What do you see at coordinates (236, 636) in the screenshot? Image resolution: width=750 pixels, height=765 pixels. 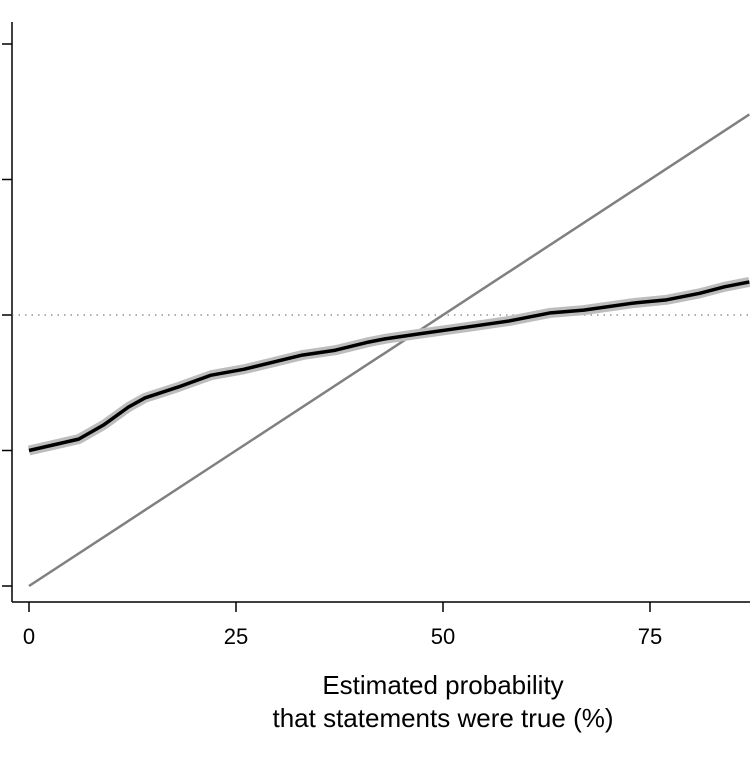 I see `x-tick-label: 25` at bounding box center [236, 636].